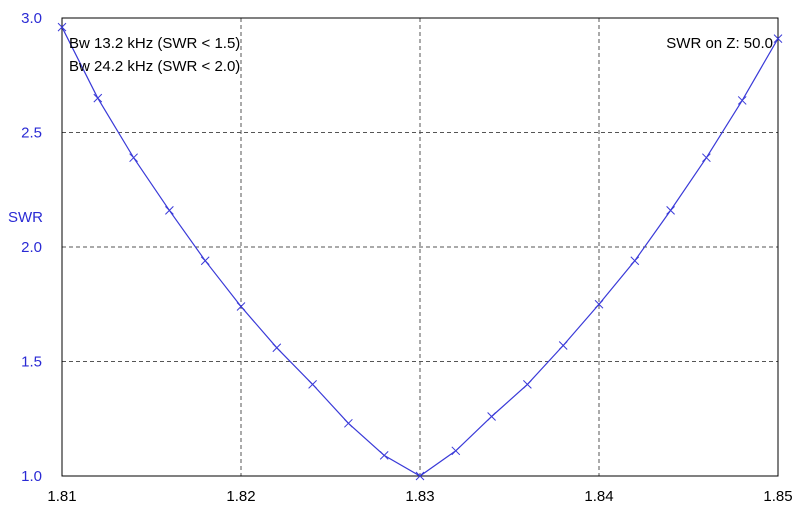  I want to click on bandwidth-annotation-2: Bw 24.2 kHz (SWR < 2.0), so click(154, 66).